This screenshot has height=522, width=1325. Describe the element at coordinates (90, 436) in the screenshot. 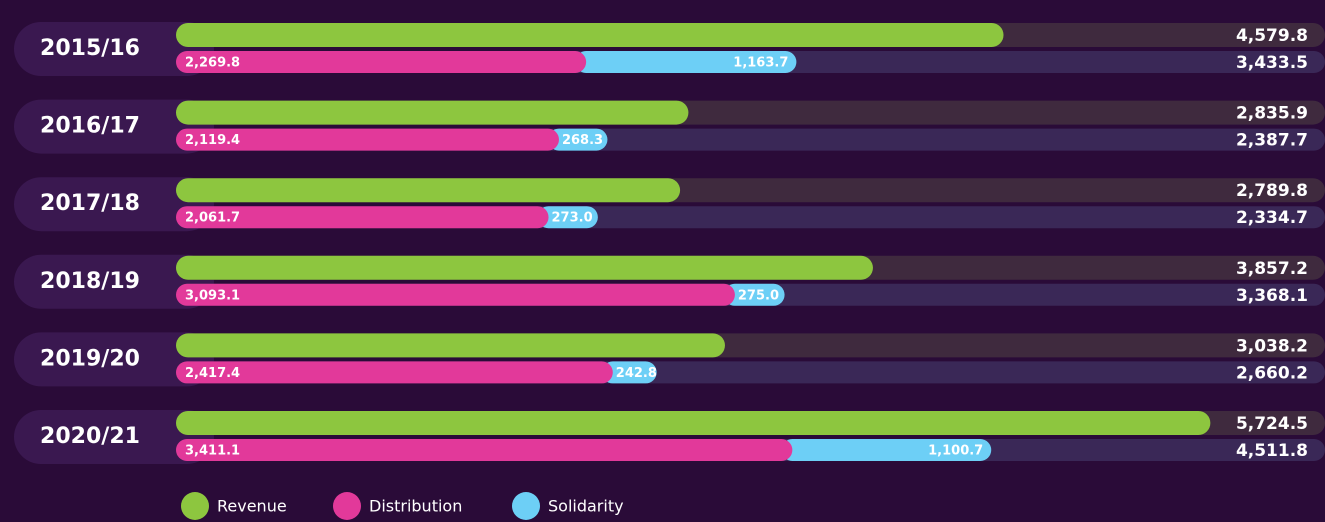

I see `year-label: 2020/21` at that location.